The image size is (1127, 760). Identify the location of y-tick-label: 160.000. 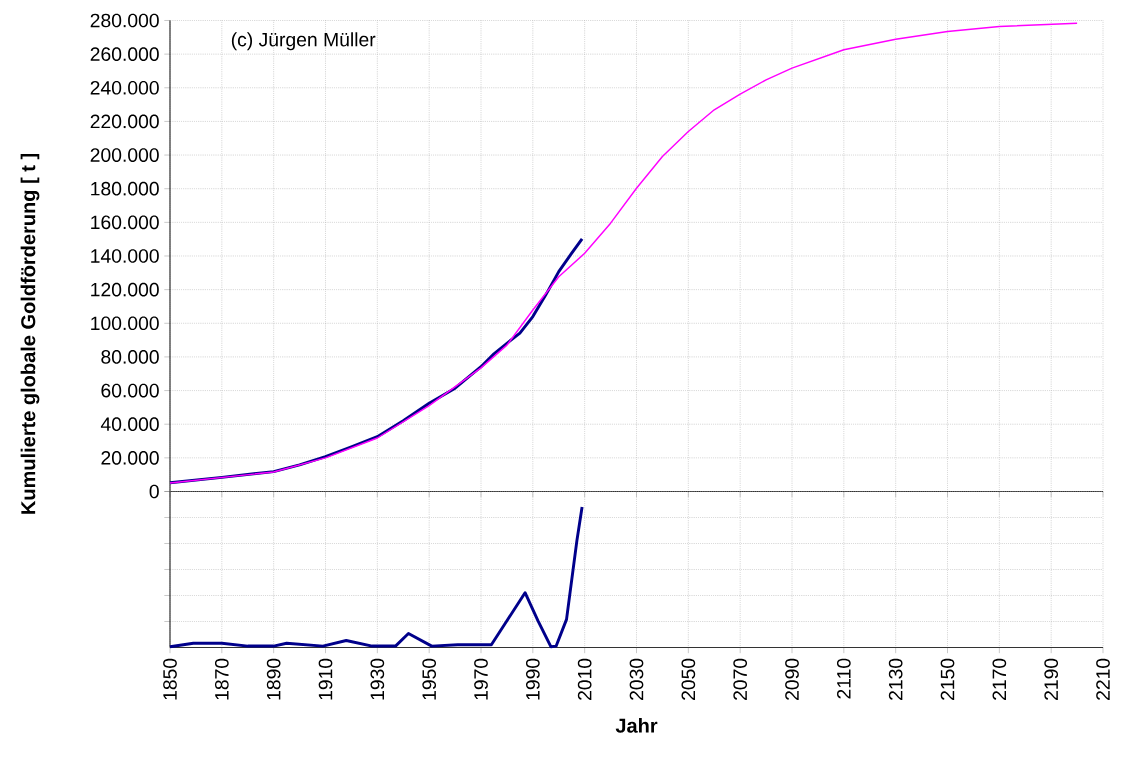
(125, 222).